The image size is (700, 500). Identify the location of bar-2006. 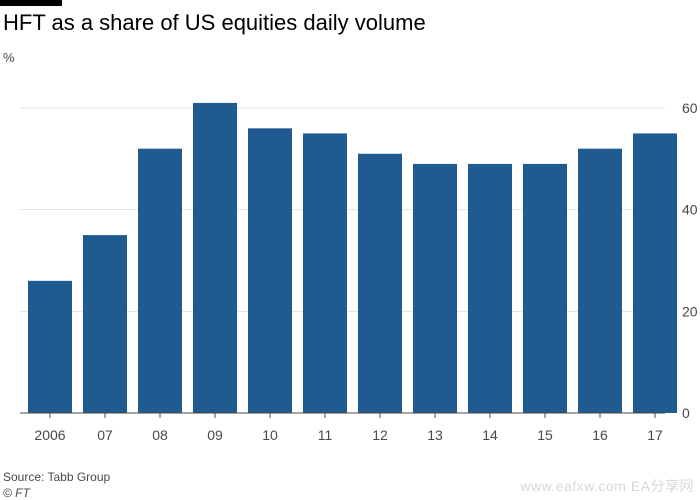
(50, 346).